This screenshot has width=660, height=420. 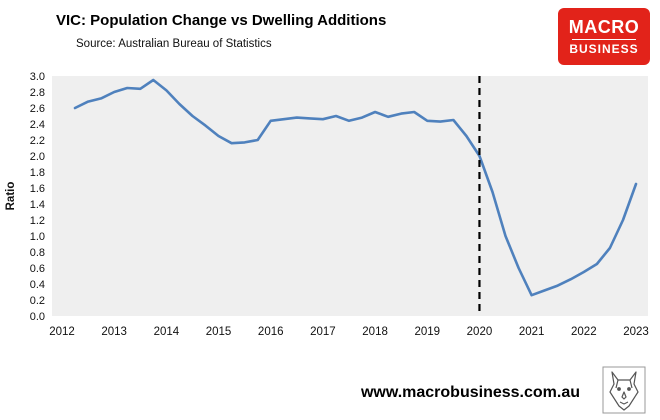 What do you see at coordinates (37, 93) in the screenshot?
I see `y-tick-label: 2.8` at bounding box center [37, 93].